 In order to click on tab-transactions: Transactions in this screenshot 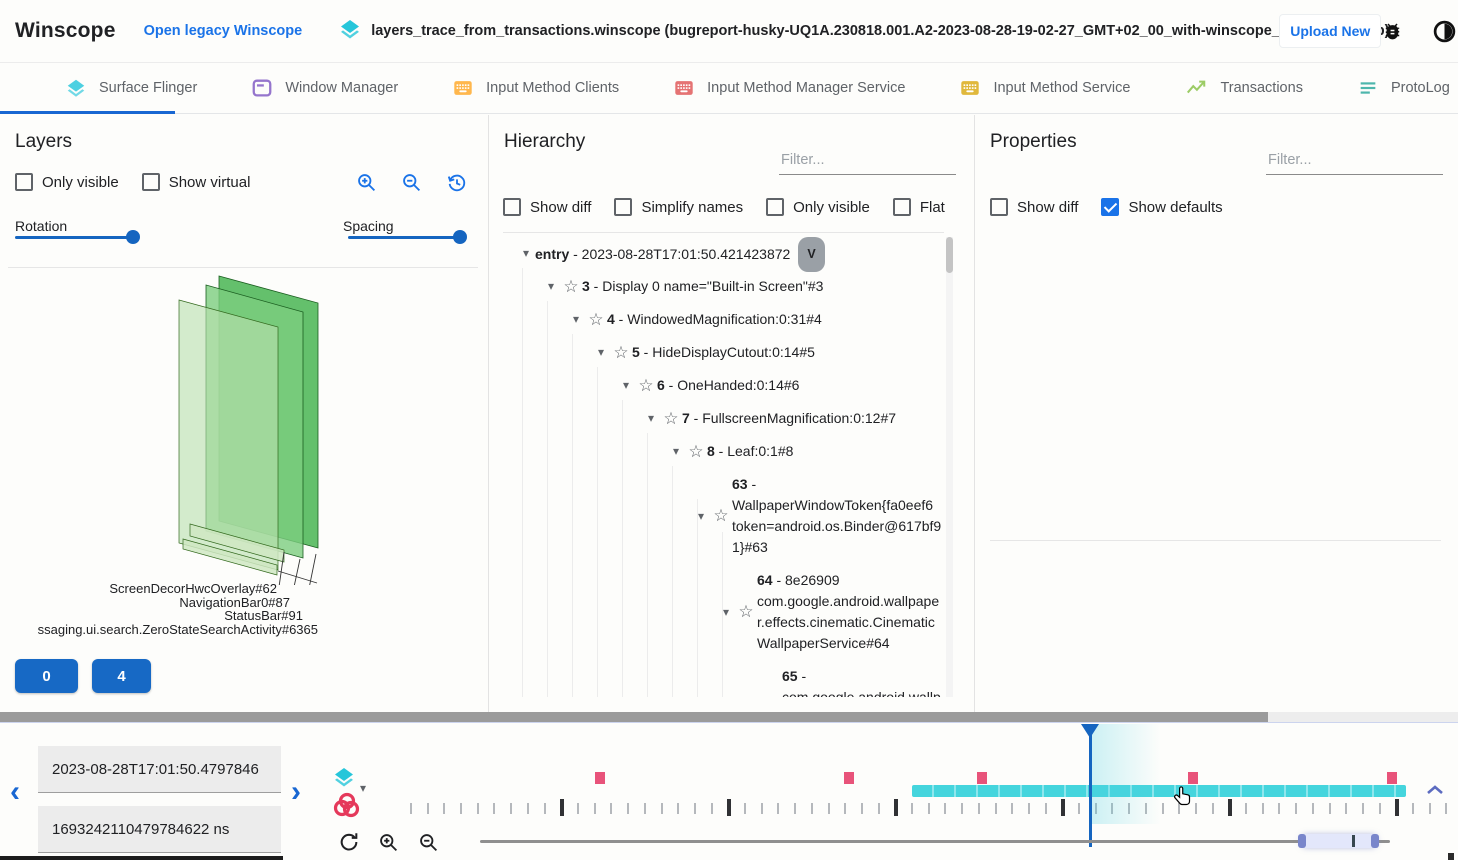, I will do `click(1243, 88)`.